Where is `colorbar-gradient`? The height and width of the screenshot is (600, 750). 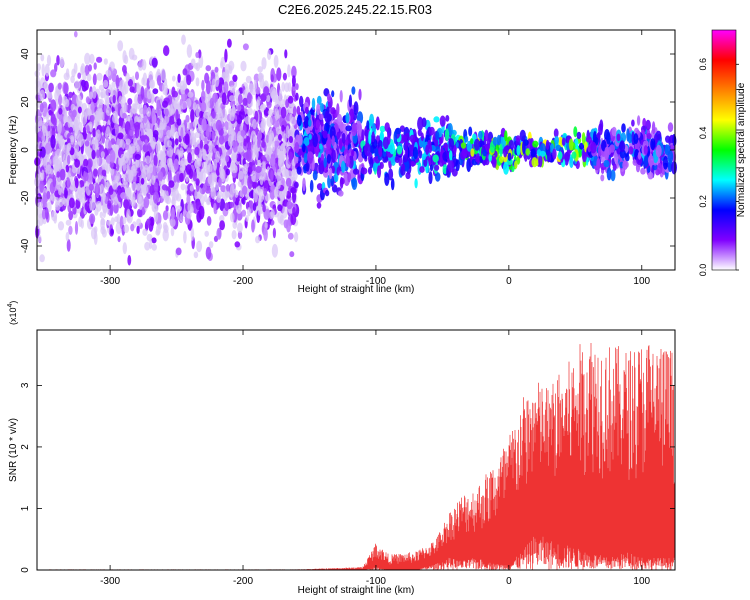 colorbar-gradient is located at coordinates (724, 150).